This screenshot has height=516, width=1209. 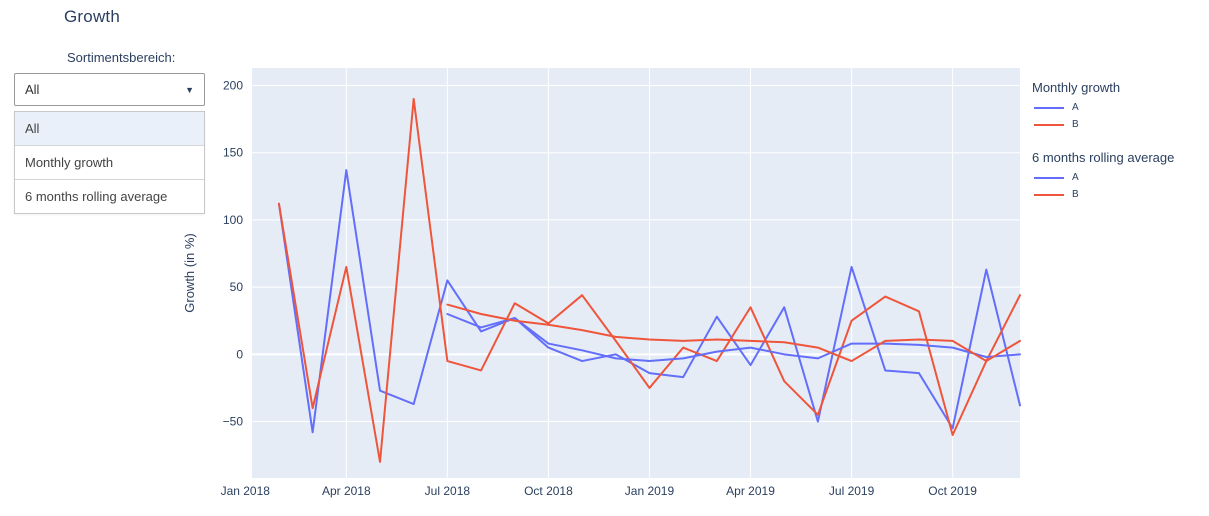 What do you see at coordinates (189, 89) in the screenshot?
I see `chevron-down-icon: ▼` at bounding box center [189, 89].